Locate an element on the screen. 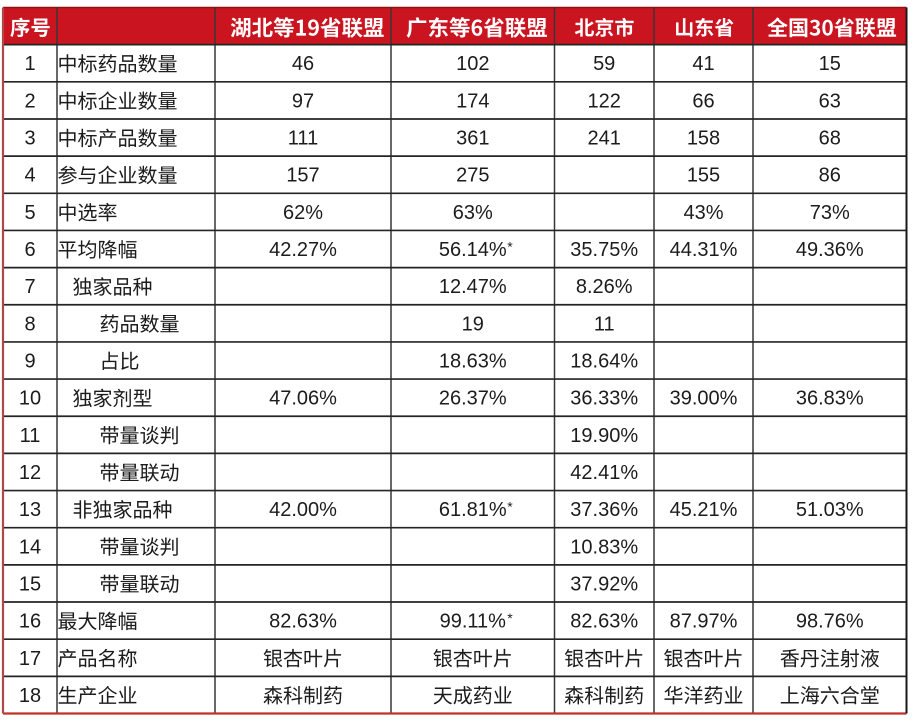 The image size is (912, 720). svg-text: 13 is located at coordinates (30, 510).